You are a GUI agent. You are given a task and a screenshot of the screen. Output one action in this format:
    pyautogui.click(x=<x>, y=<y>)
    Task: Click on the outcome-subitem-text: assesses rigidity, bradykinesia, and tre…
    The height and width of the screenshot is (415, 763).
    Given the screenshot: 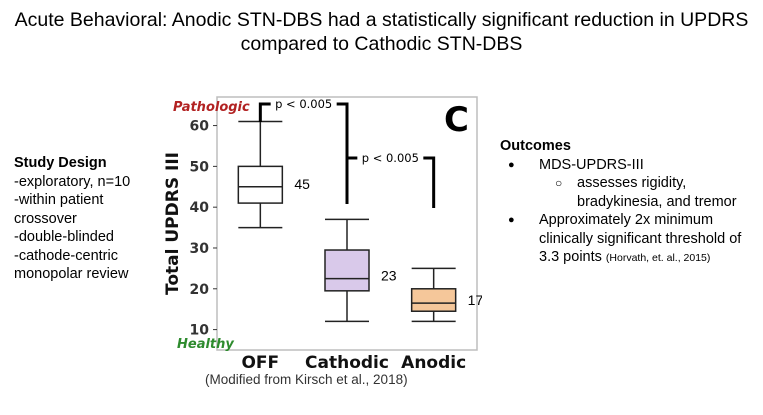 What is the action you would take?
    pyautogui.click(x=657, y=192)
    